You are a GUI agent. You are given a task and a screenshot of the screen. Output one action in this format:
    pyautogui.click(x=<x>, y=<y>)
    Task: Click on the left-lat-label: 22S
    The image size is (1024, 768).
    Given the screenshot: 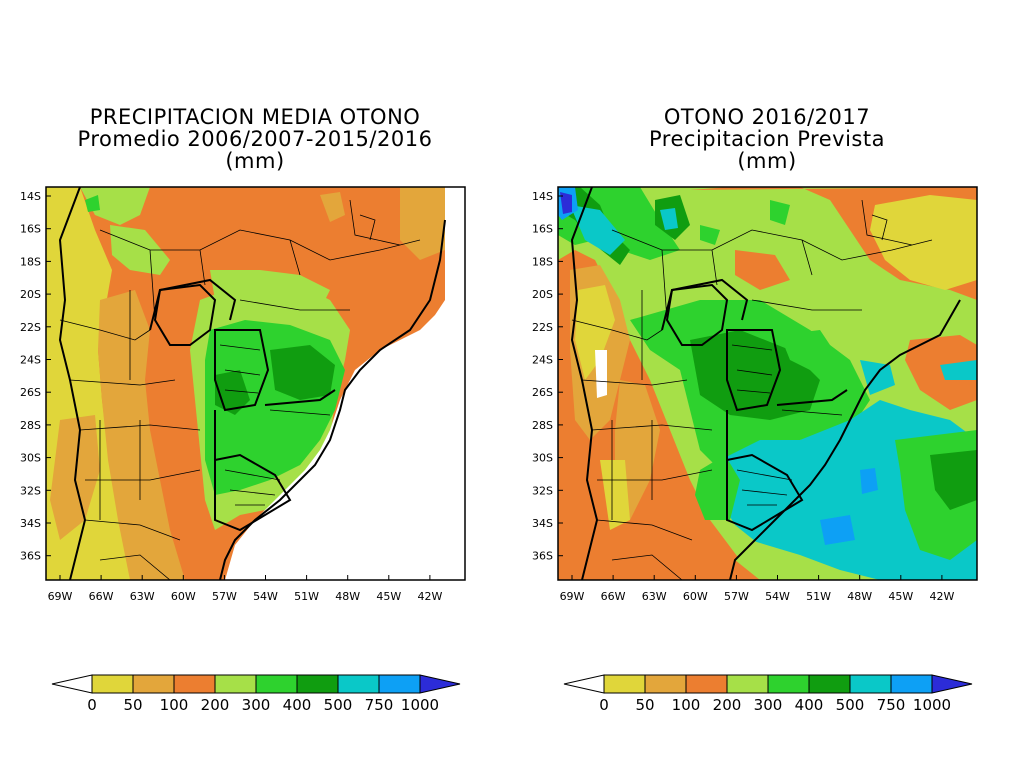 What is the action you would take?
    pyautogui.click(x=30, y=327)
    